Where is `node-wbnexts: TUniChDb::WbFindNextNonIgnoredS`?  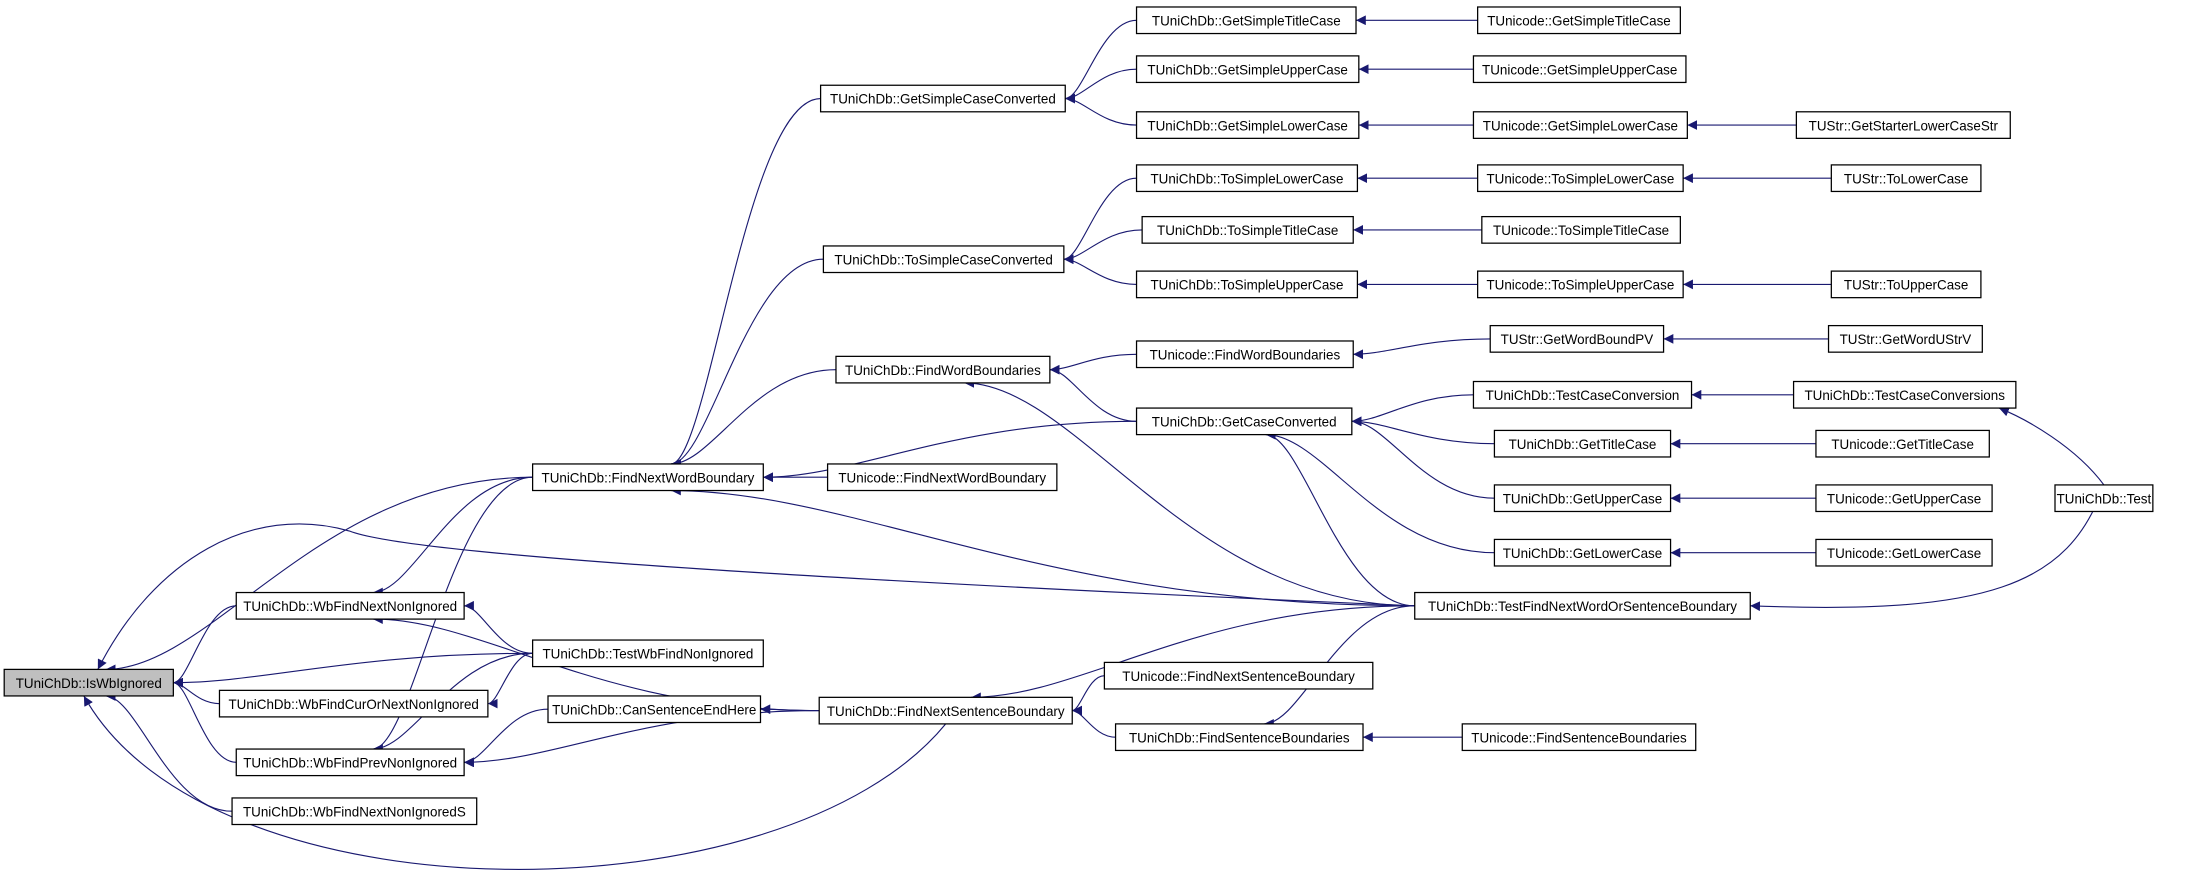 node-wbnexts: TUniChDb::WbFindNextNonIgnoredS is located at coordinates (354, 811).